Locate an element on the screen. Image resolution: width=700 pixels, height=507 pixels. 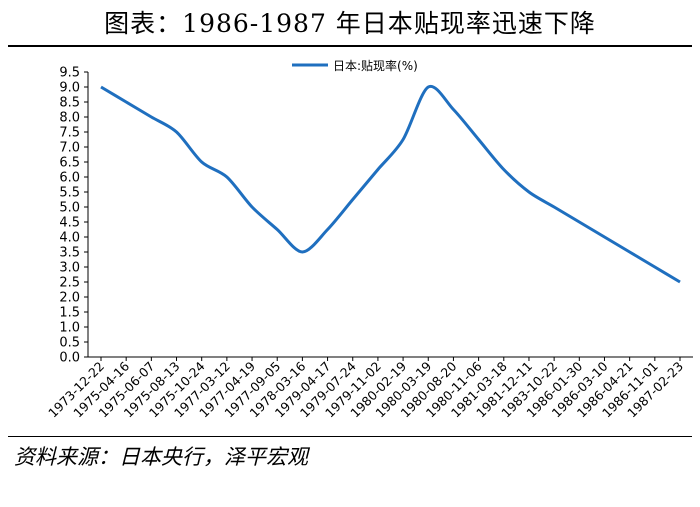
y-tick-label: 3.5 is located at coordinates (69, 253).